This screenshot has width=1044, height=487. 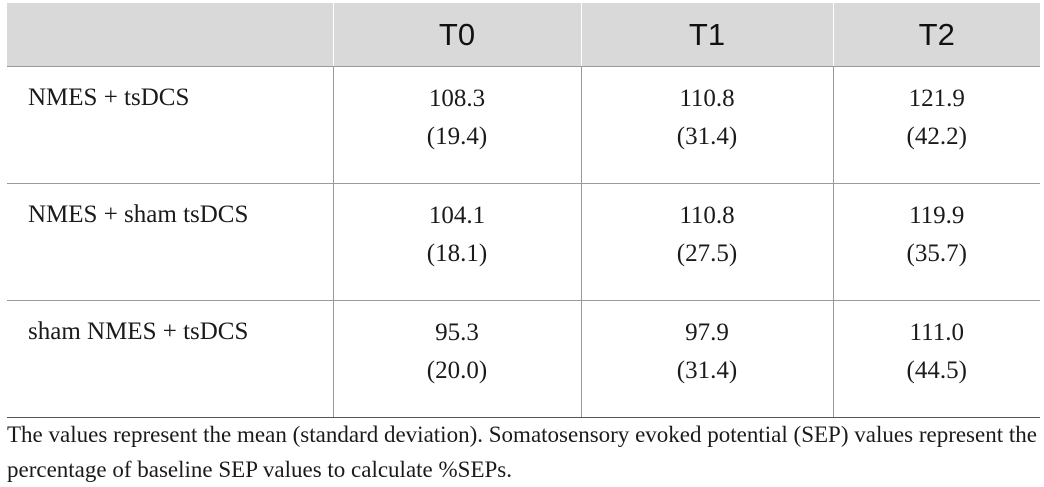 I want to click on header-row: T0 T1 T2, so click(x=523, y=35).